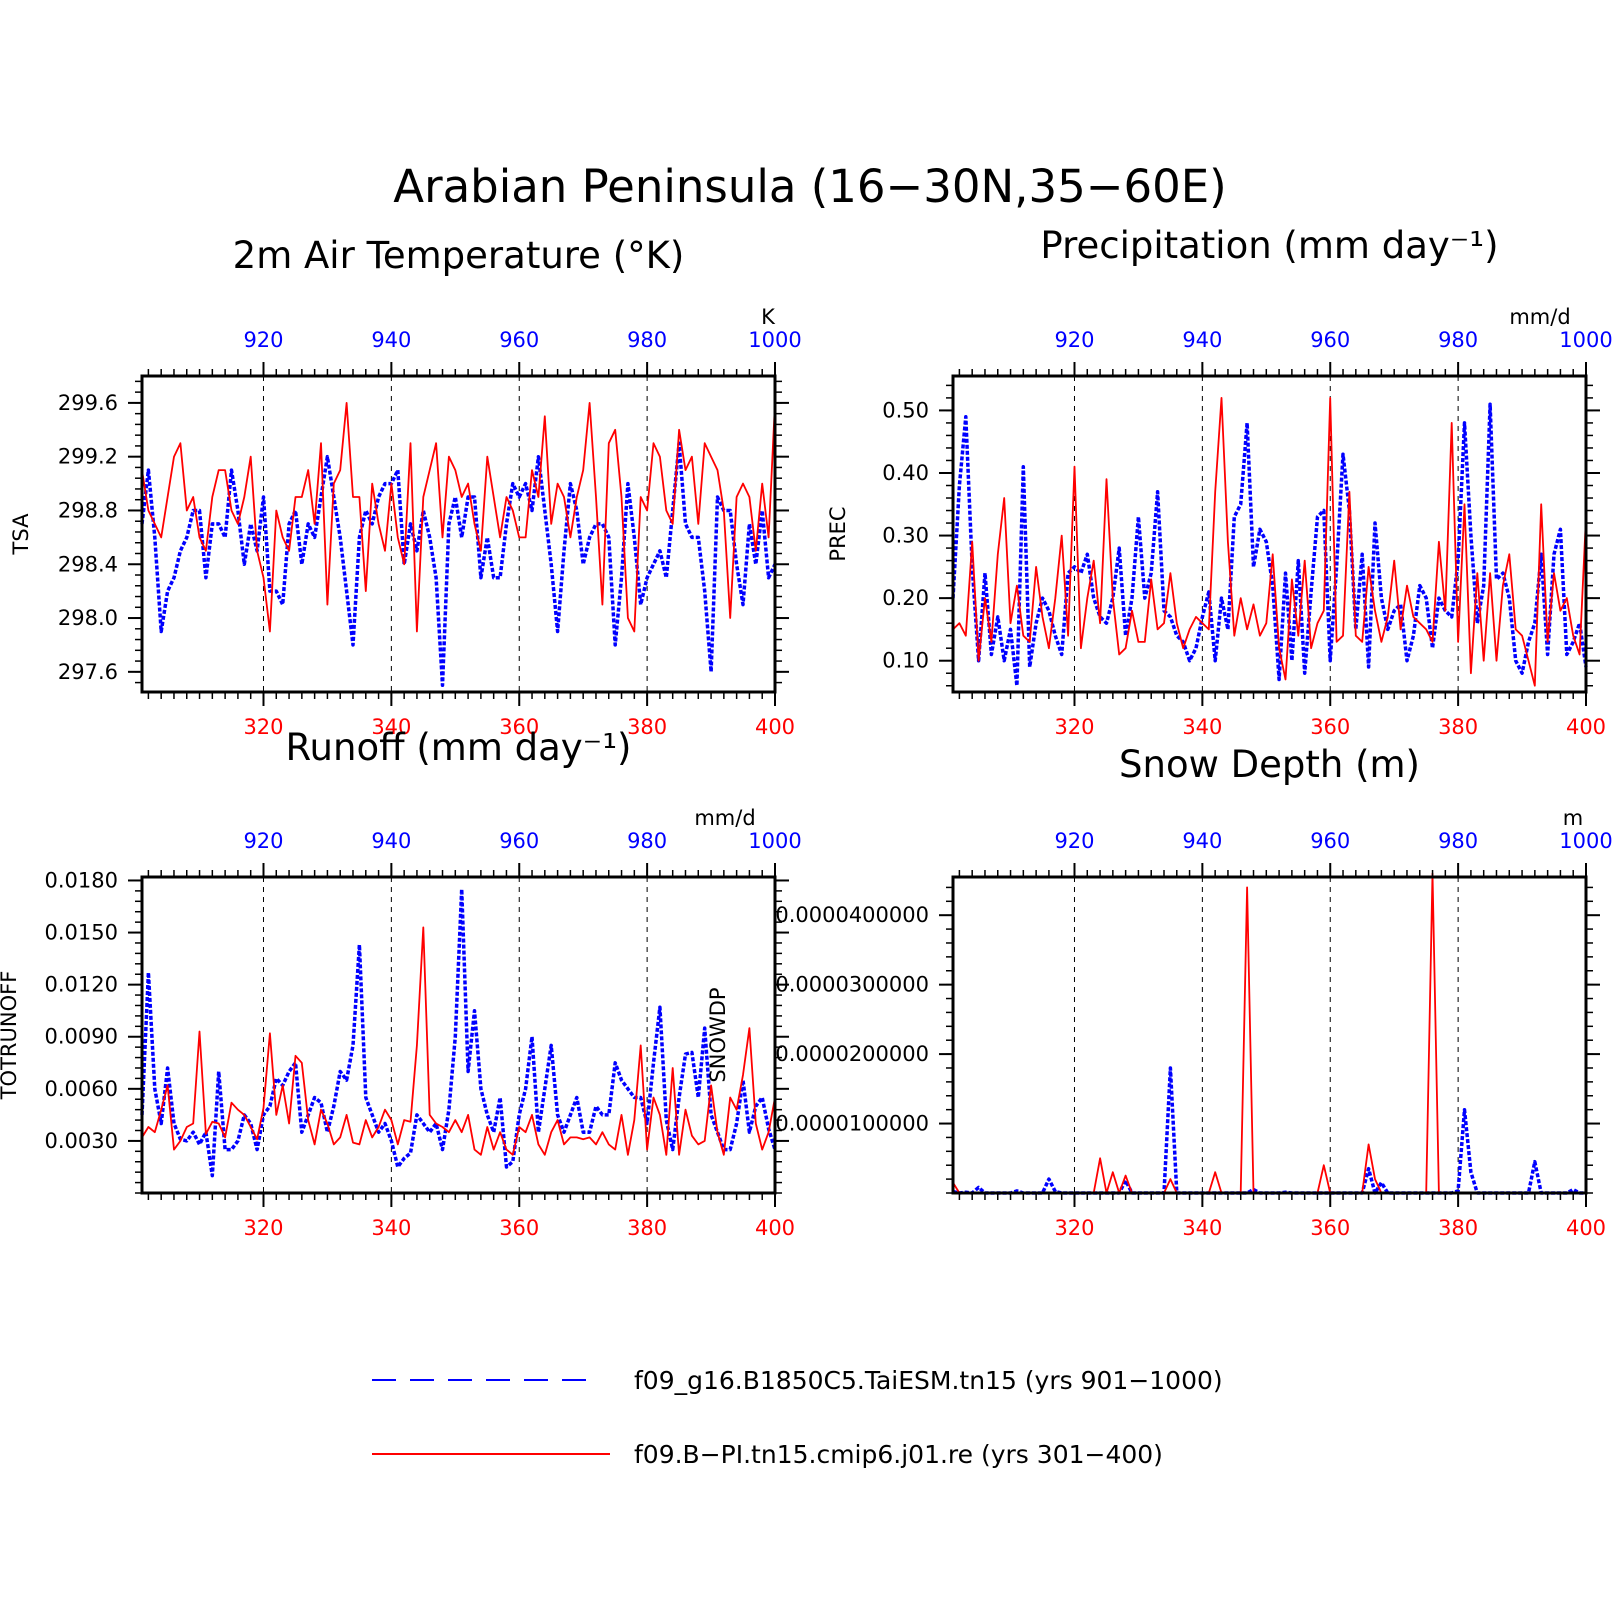  What do you see at coordinates (775, 727) in the screenshot?
I see `tsa-x-bottom-tick-label: 400` at bounding box center [775, 727].